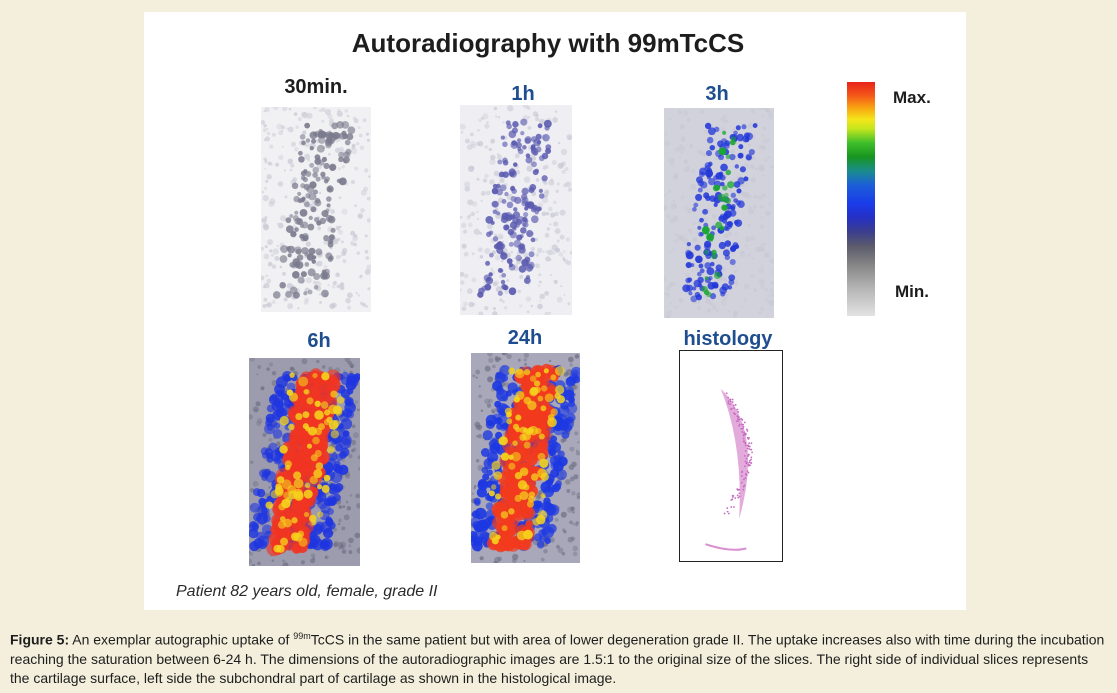  I want to click on caption-text-start: An exemplar autographic uptake of, so click(181, 639).